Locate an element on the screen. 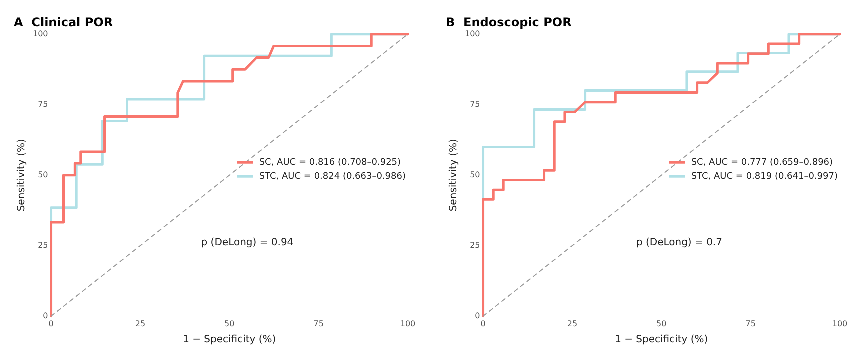  annotation: p (DeLong) = 0.7 is located at coordinates (679, 243).